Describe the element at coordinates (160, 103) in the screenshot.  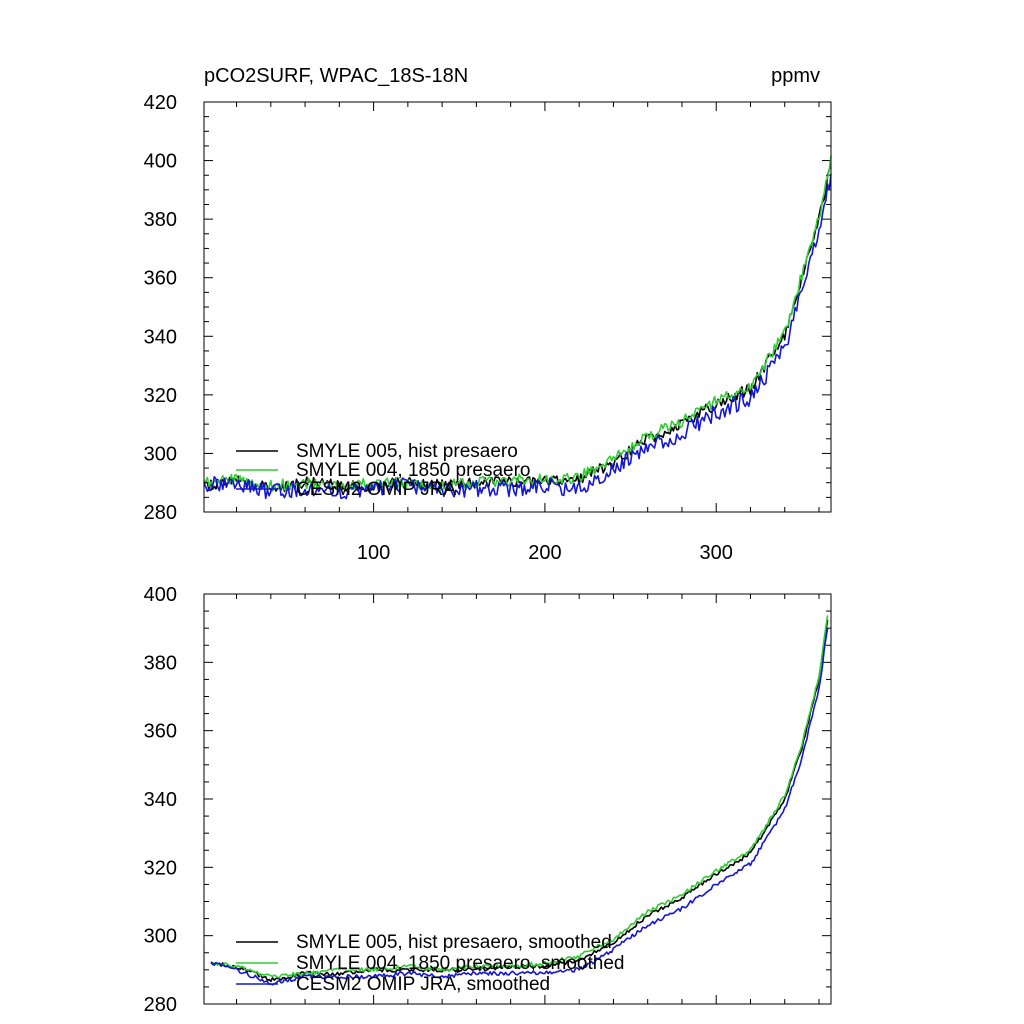
I see `y-tick-label: 420` at that location.